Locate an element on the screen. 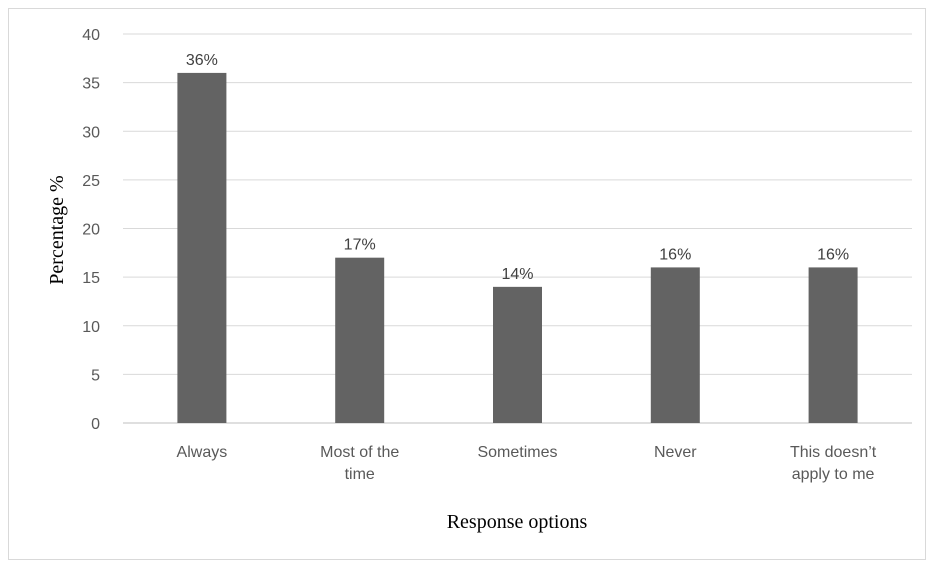 This screenshot has width=929, height=563. y-tick-label: 35 is located at coordinates (91, 84).